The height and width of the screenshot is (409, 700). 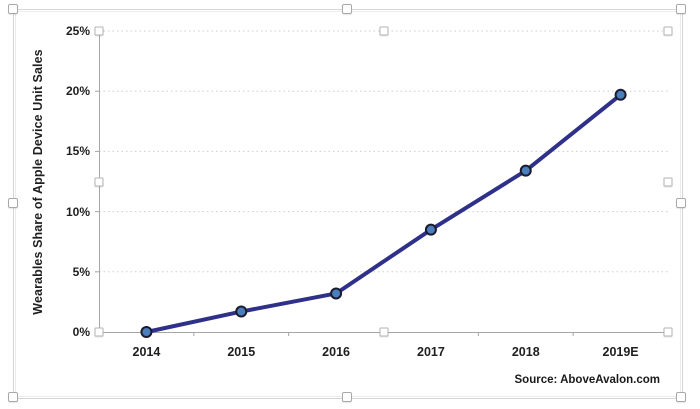 What do you see at coordinates (620, 94) in the screenshot?
I see `data-point-2019E` at bounding box center [620, 94].